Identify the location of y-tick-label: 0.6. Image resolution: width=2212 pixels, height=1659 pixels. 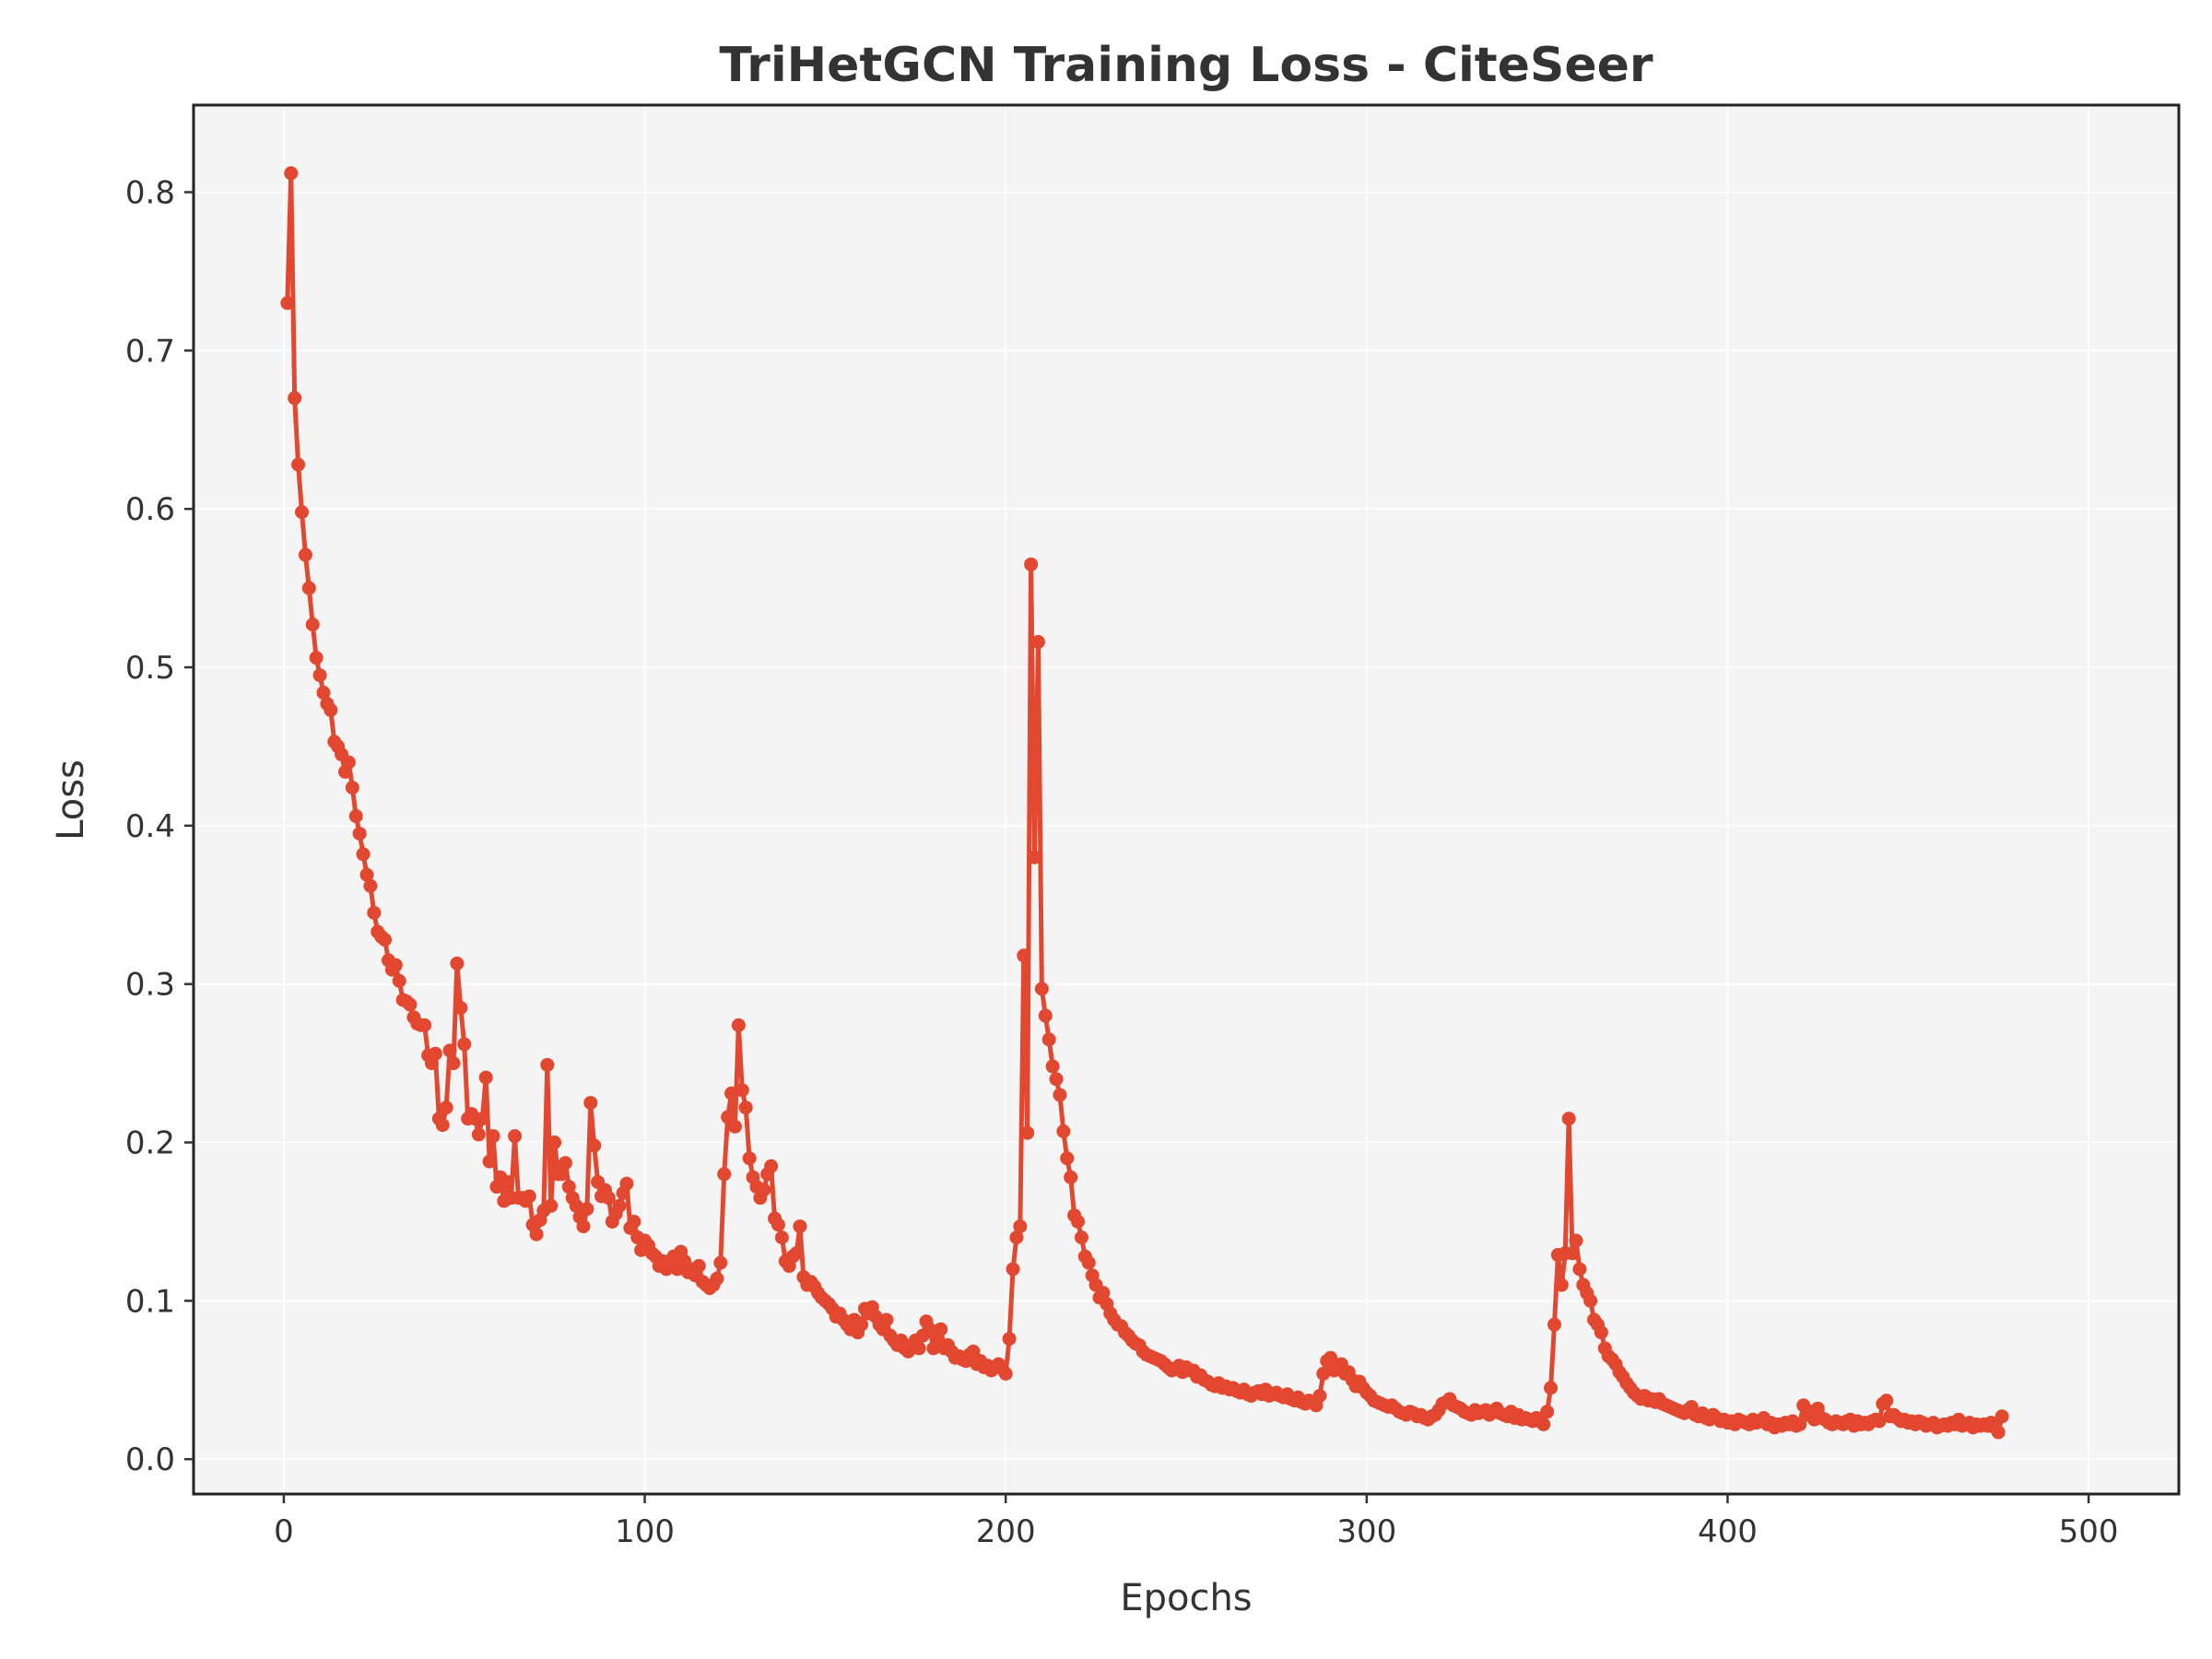
(150, 509).